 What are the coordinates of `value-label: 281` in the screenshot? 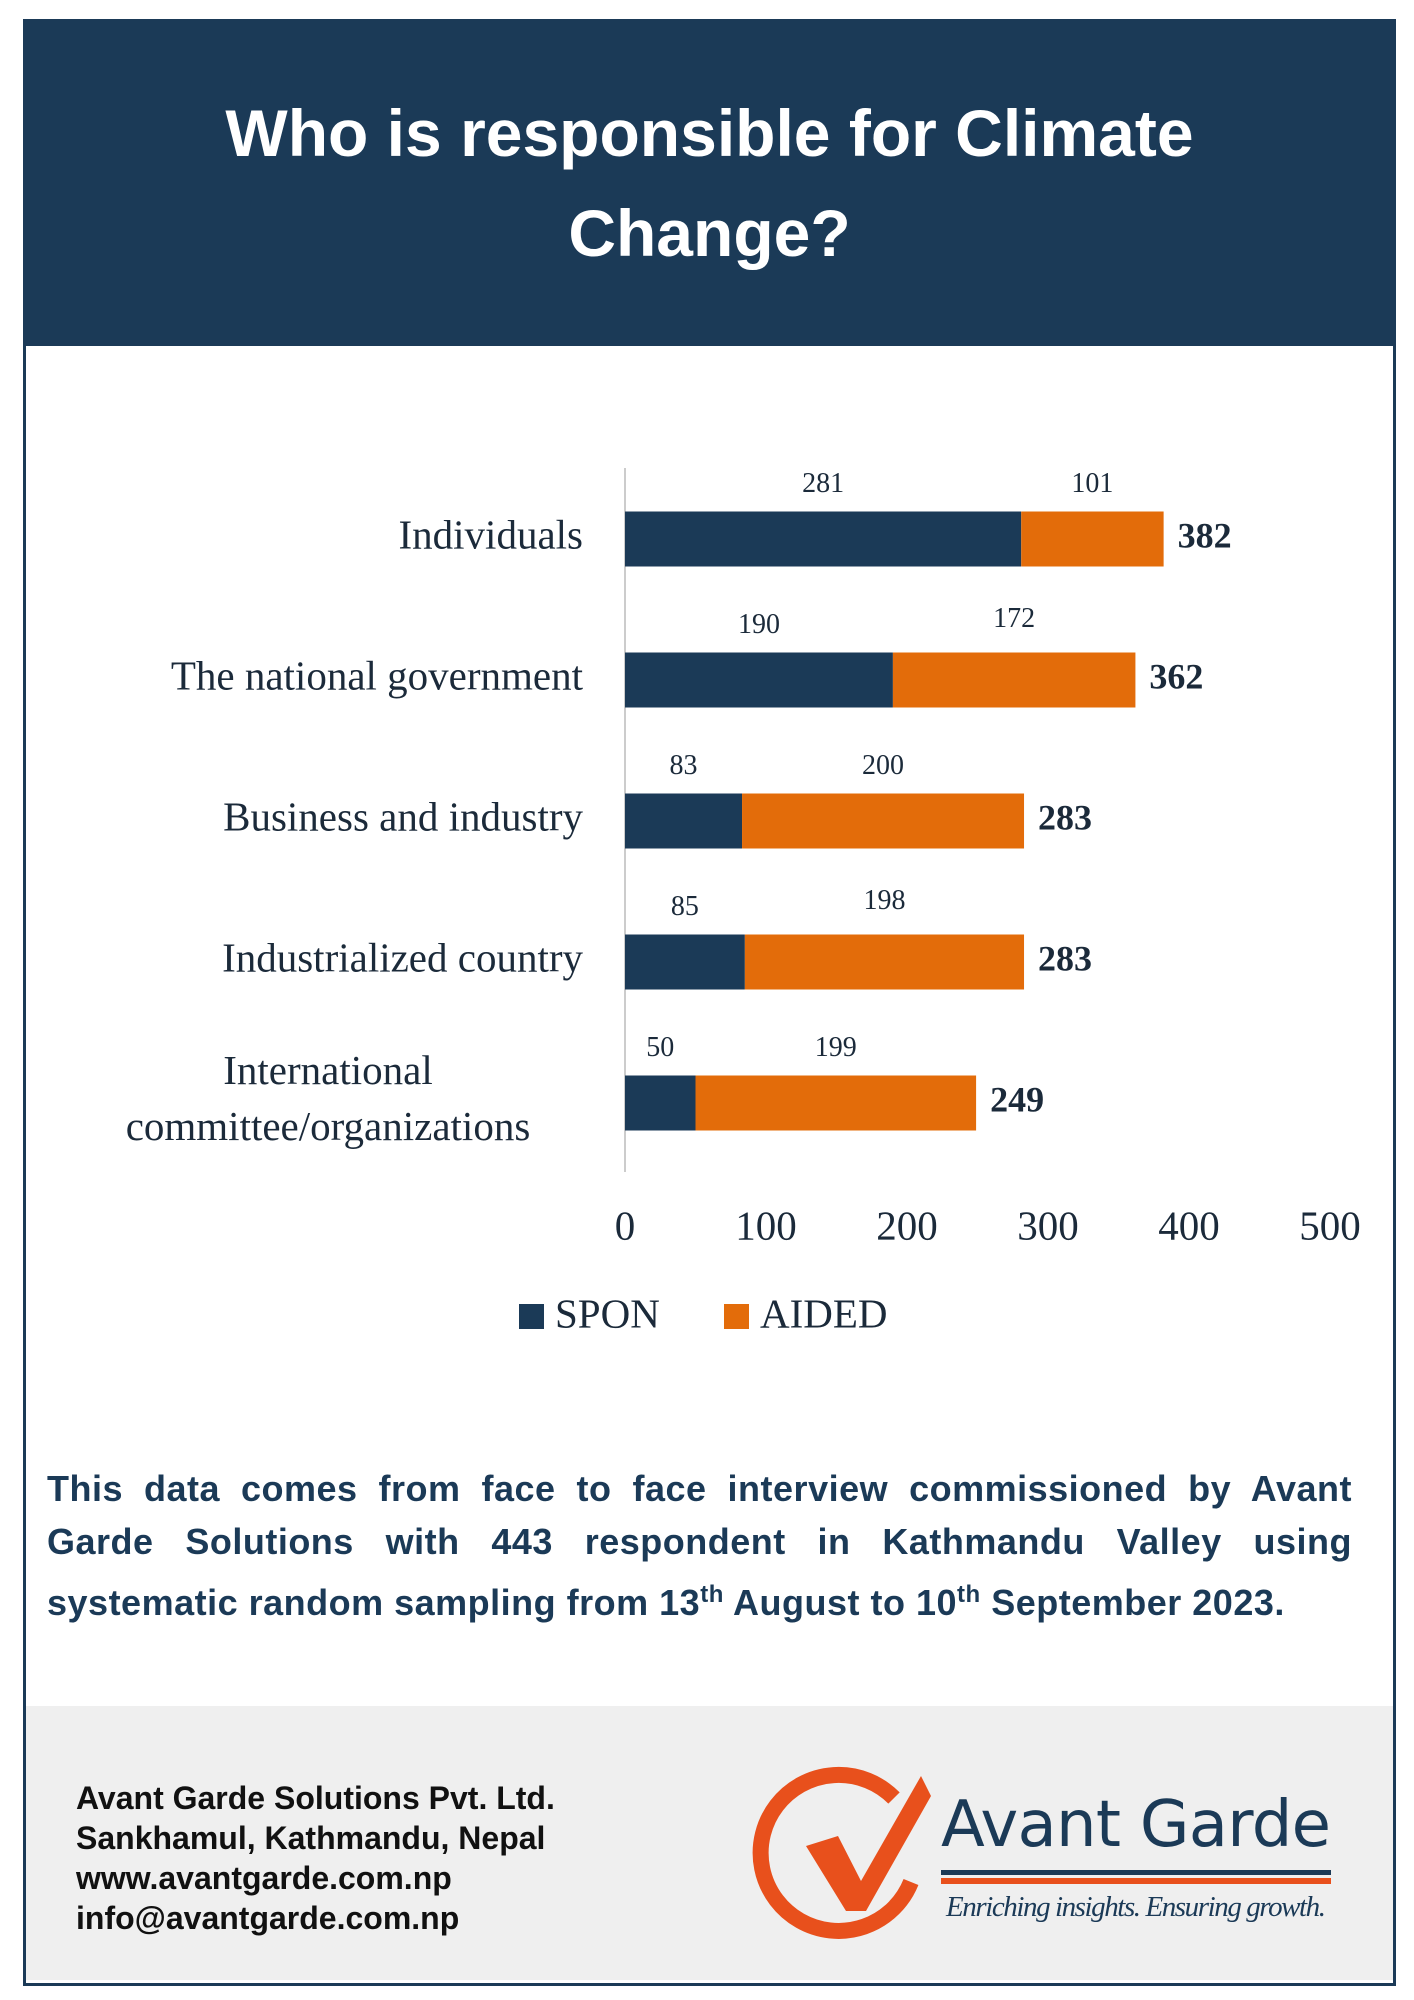 It's located at (823, 483).